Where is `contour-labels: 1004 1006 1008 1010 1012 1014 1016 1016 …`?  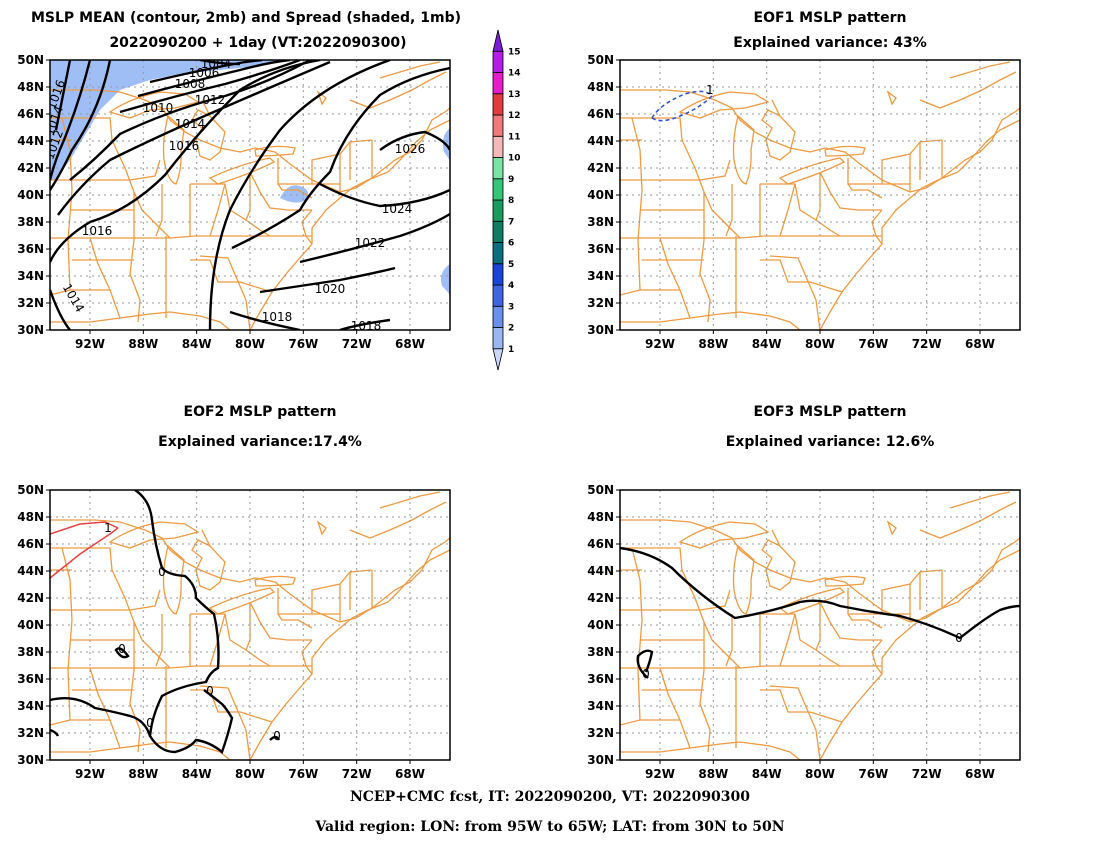 contour-labels: 1004 1006 1008 1010 1012 1014 1016 1016 … is located at coordinates (238, 195).